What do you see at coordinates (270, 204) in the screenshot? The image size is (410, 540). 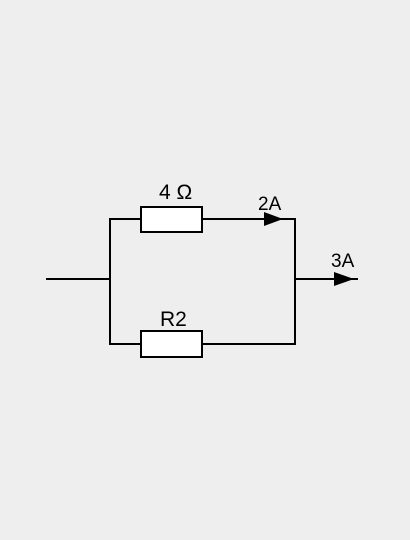 I see `current-top-label: 2A` at bounding box center [270, 204].